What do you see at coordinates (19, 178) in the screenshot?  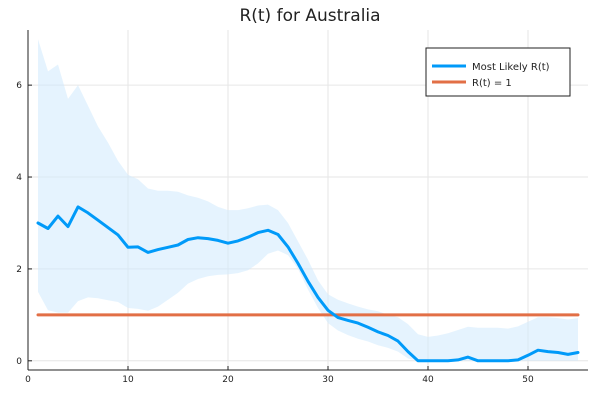 I see `y-tick-label: 4` at bounding box center [19, 178].